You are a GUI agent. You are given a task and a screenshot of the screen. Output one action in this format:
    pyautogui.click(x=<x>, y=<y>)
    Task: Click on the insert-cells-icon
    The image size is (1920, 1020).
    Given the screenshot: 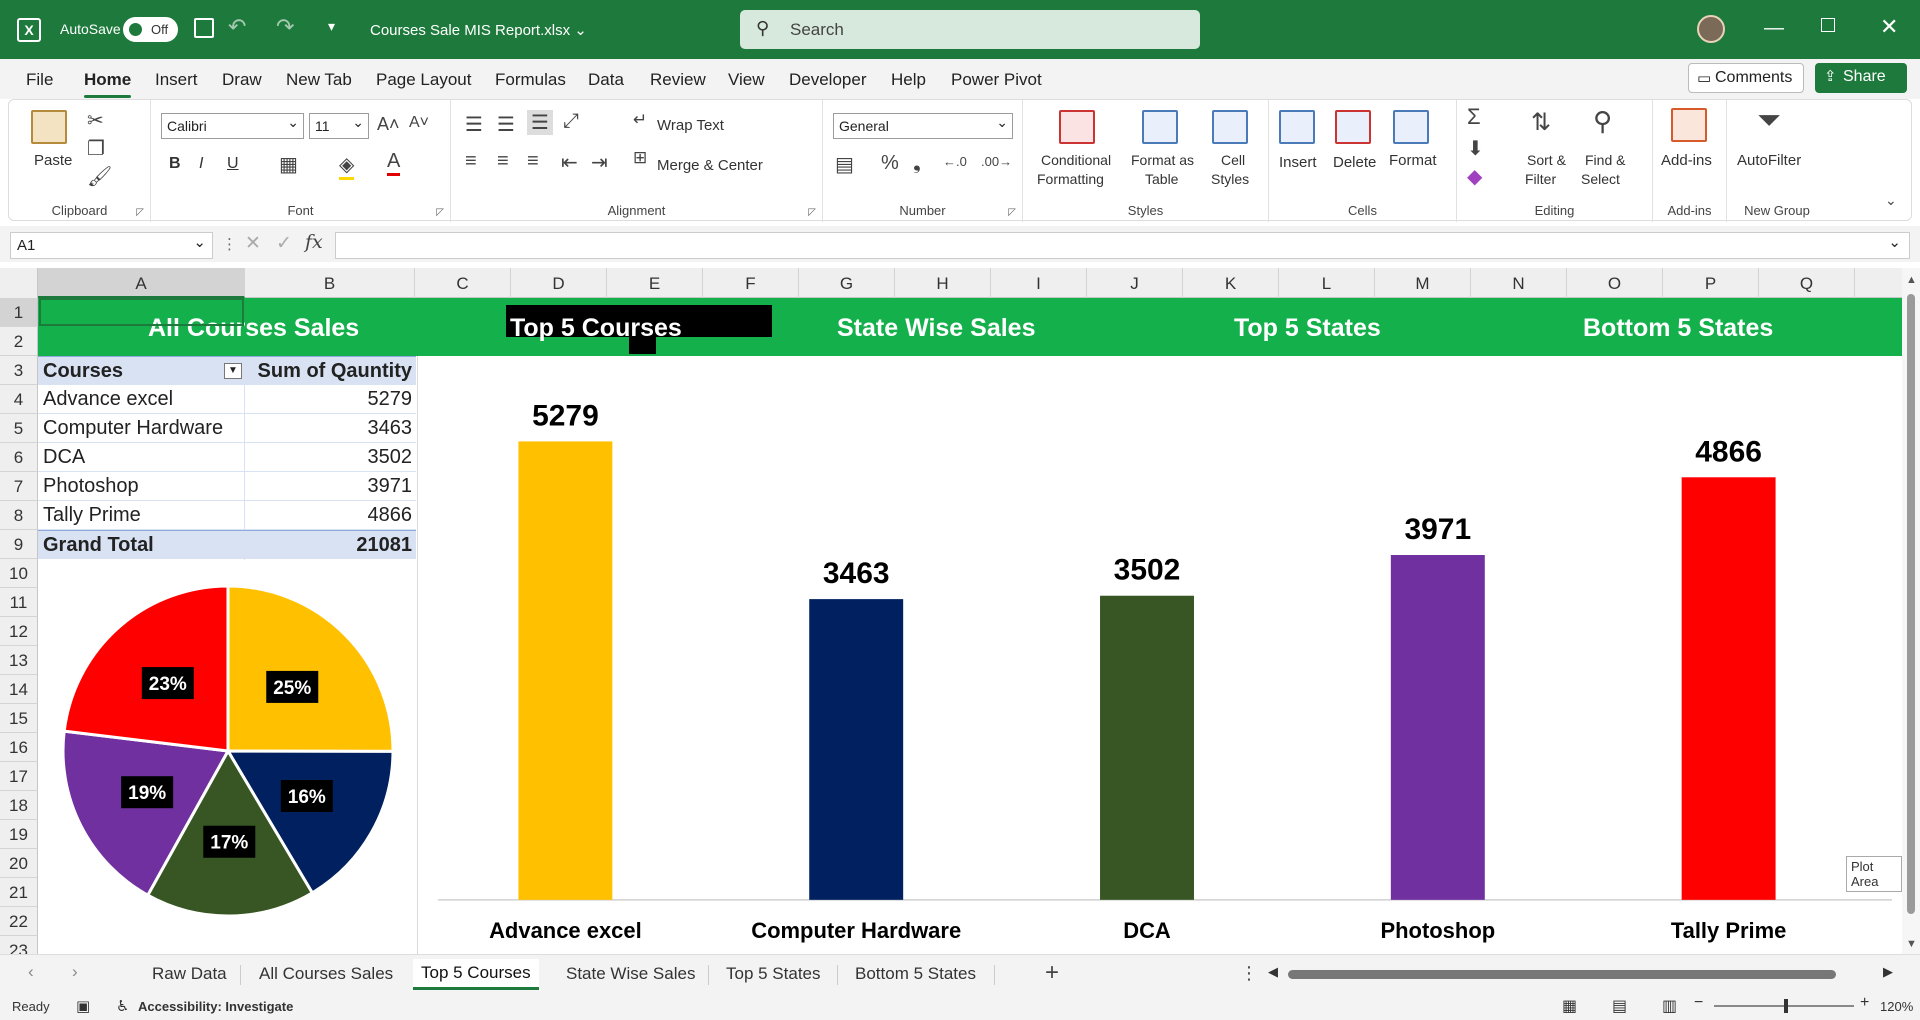 What is the action you would take?
    pyautogui.click(x=1297, y=127)
    